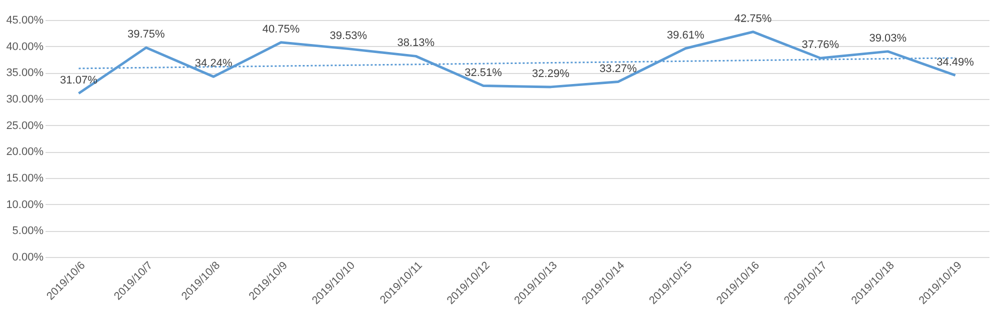 The image size is (999, 311). What do you see at coordinates (25, 100) in the screenshot?
I see `y-tick-label: 30.00%` at bounding box center [25, 100].